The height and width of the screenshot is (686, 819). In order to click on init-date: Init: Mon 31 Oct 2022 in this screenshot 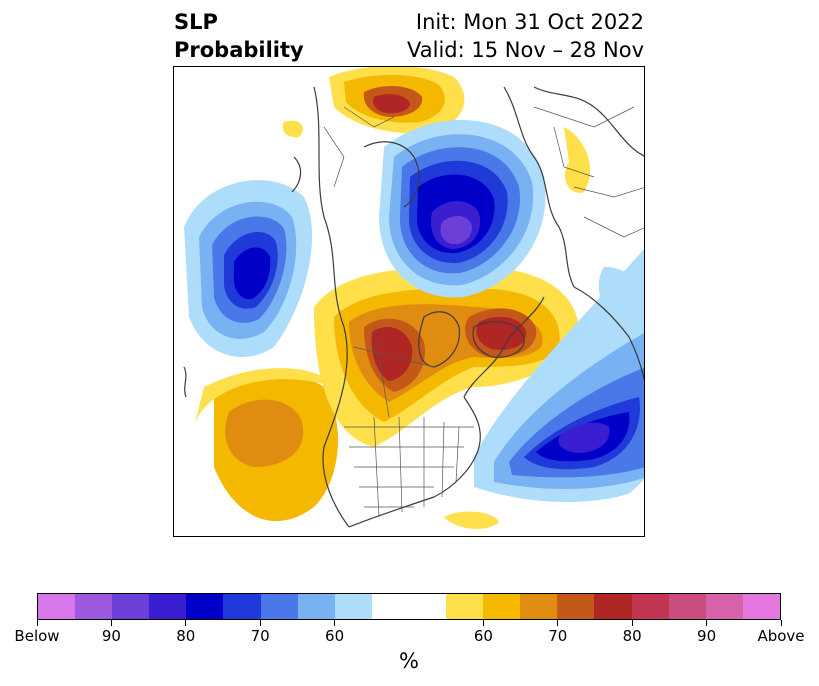, I will do `click(529, 22)`.